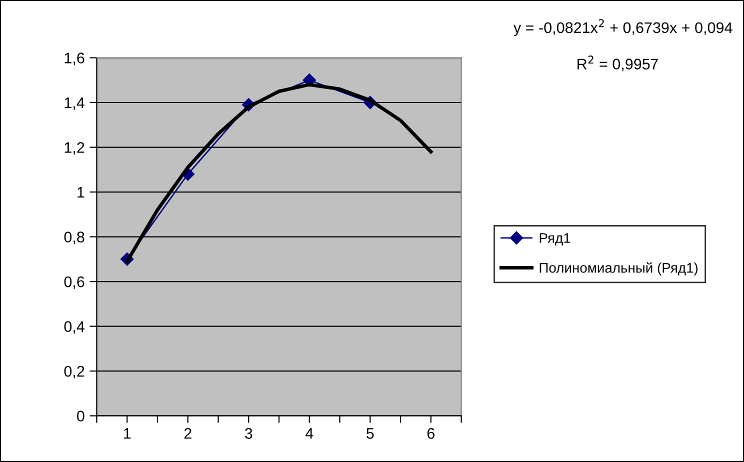 This screenshot has height=462, width=744. I want to click on x-tick-label: 4, so click(309, 433).